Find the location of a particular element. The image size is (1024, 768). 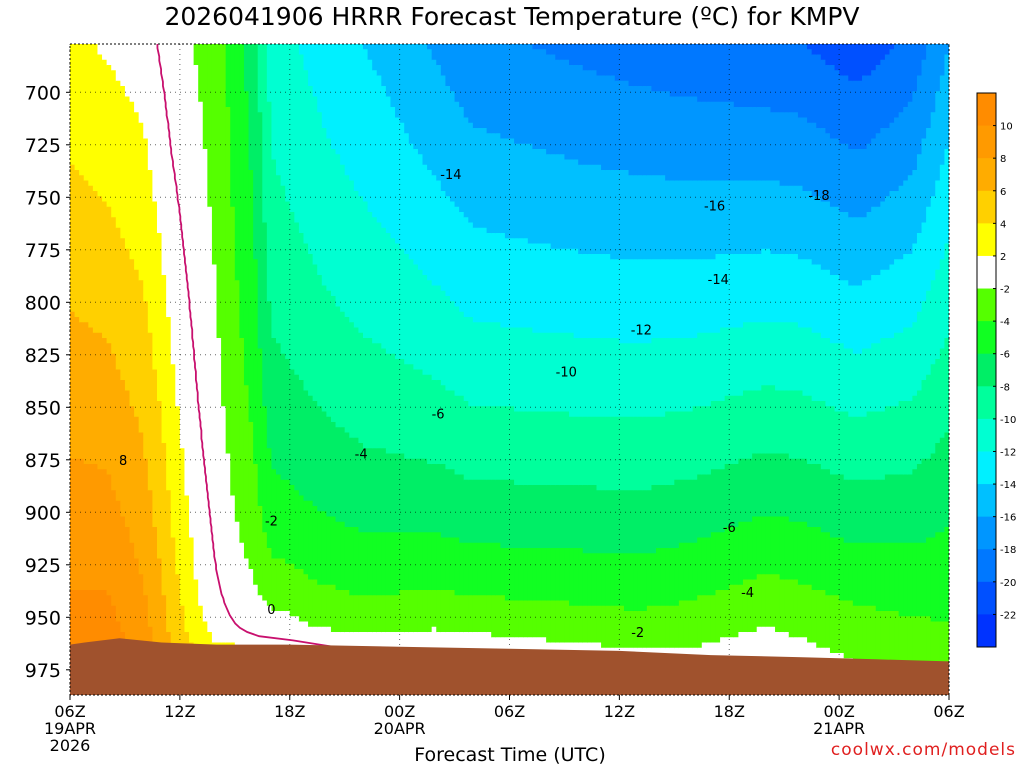

x-tick-label: 00Z is located at coordinates (838, 711).